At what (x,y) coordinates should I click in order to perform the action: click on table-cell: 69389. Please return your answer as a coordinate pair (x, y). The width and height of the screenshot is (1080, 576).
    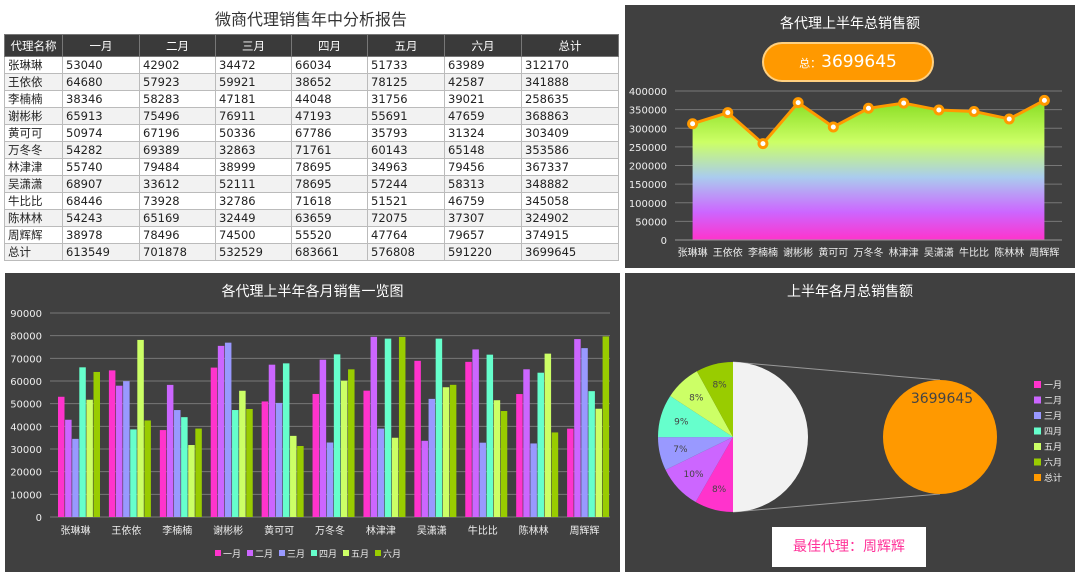
    Looking at the image, I should click on (177, 150).